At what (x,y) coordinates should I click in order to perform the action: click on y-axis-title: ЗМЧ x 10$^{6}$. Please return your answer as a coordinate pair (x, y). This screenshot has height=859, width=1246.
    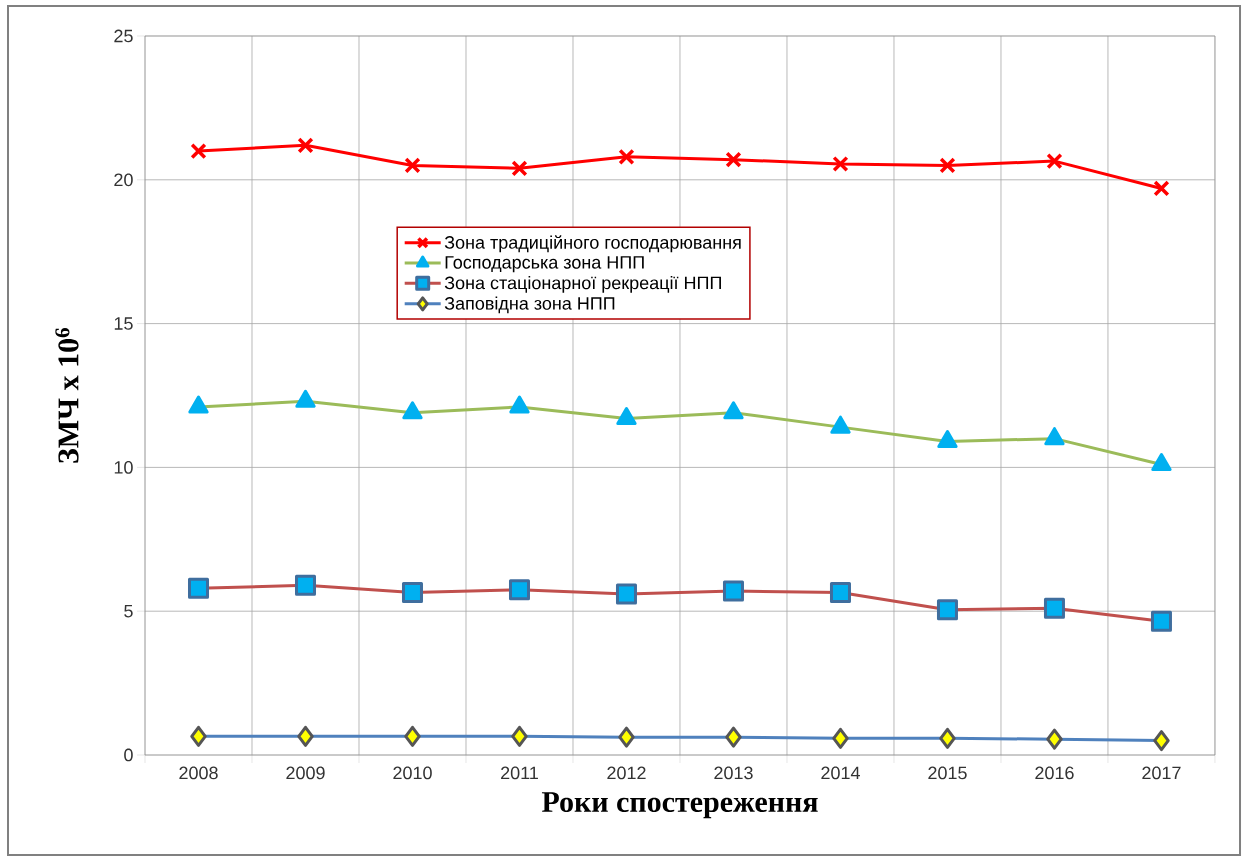
    Looking at the image, I should click on (67, 395).